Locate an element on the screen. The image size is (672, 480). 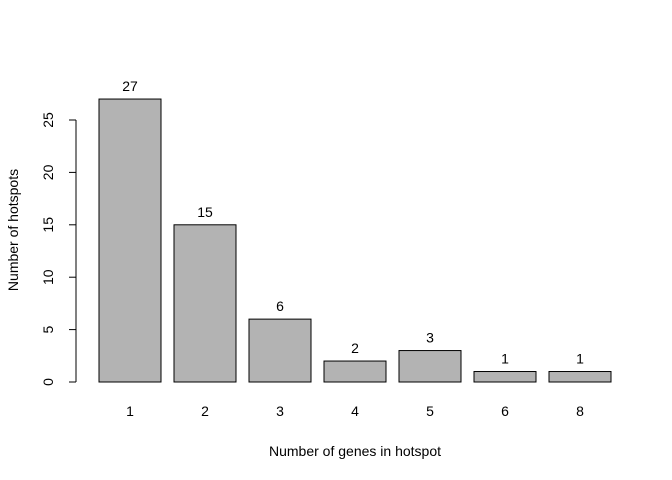
y-tick-label-15: 15 is located at coordinates (48, 225).